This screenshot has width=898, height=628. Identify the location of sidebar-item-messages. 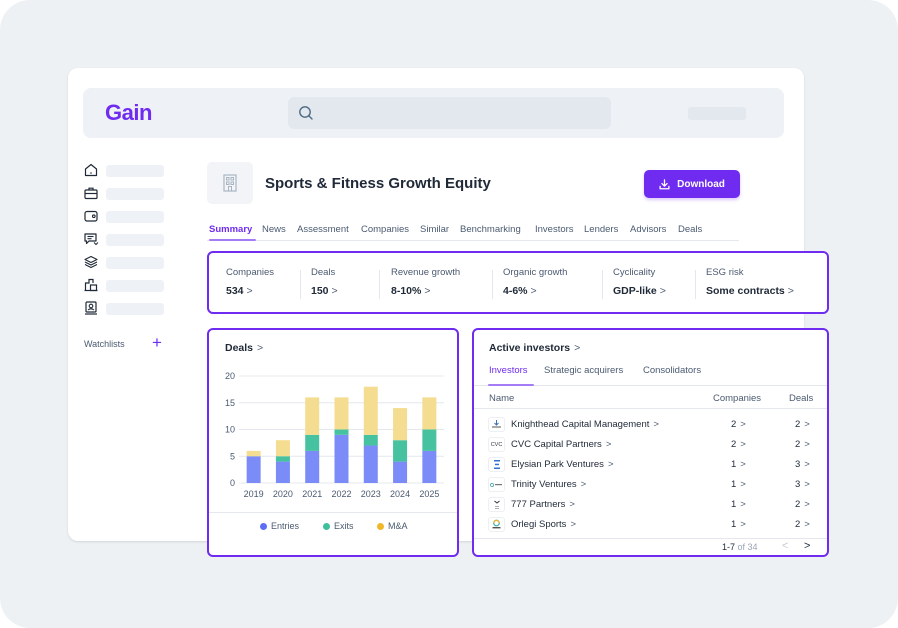
(124, 239).